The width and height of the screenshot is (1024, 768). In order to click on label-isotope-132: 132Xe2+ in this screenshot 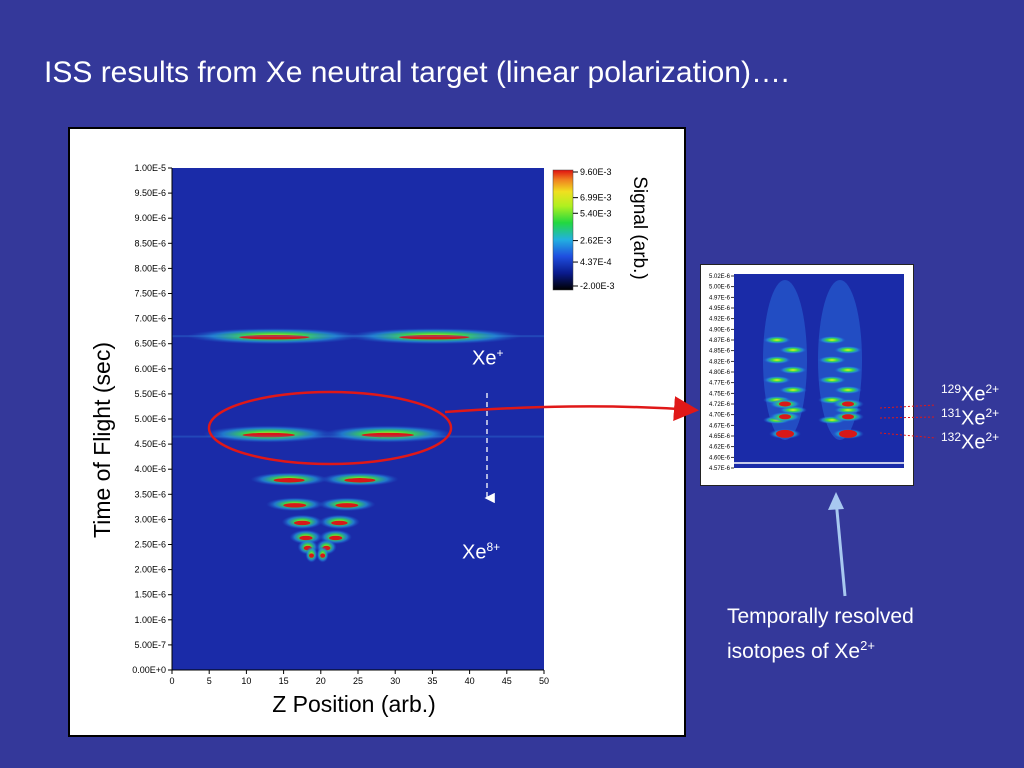, I will do `click(970, 442)`.